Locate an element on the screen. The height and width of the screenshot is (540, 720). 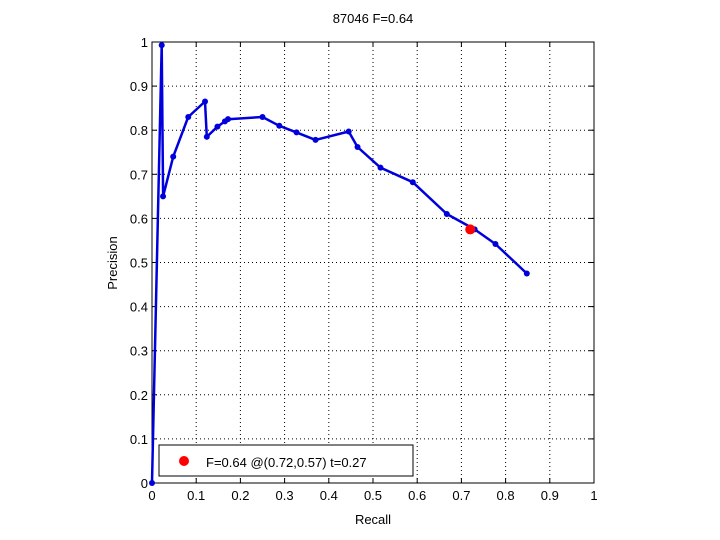
legend: F=0.64 @(0.72,0.57) t=0.27 is located at coordinates (286, 460).